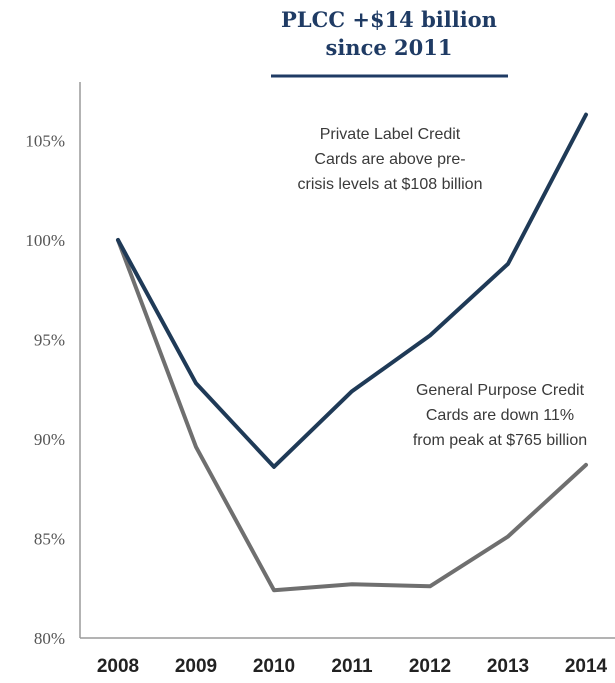 This screenshot has height=683, width=615. What do you see at coordinates (389, 47) in the screenshot?
I see `chart-title-line-2: since 2011` at bounding box center [389, 47].